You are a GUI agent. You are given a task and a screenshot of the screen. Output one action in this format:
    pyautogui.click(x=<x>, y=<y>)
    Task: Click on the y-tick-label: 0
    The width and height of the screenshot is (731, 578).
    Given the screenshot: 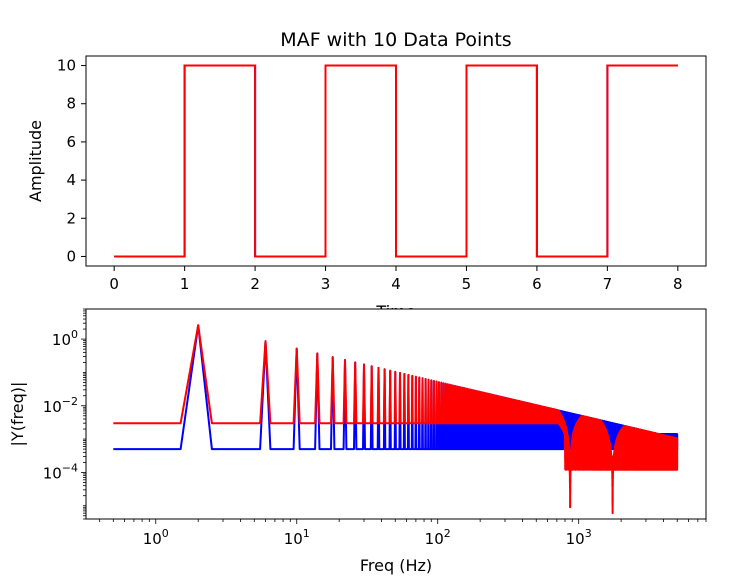 What is the action you would take?
    pyautogui.click(x=71, y=256)
    